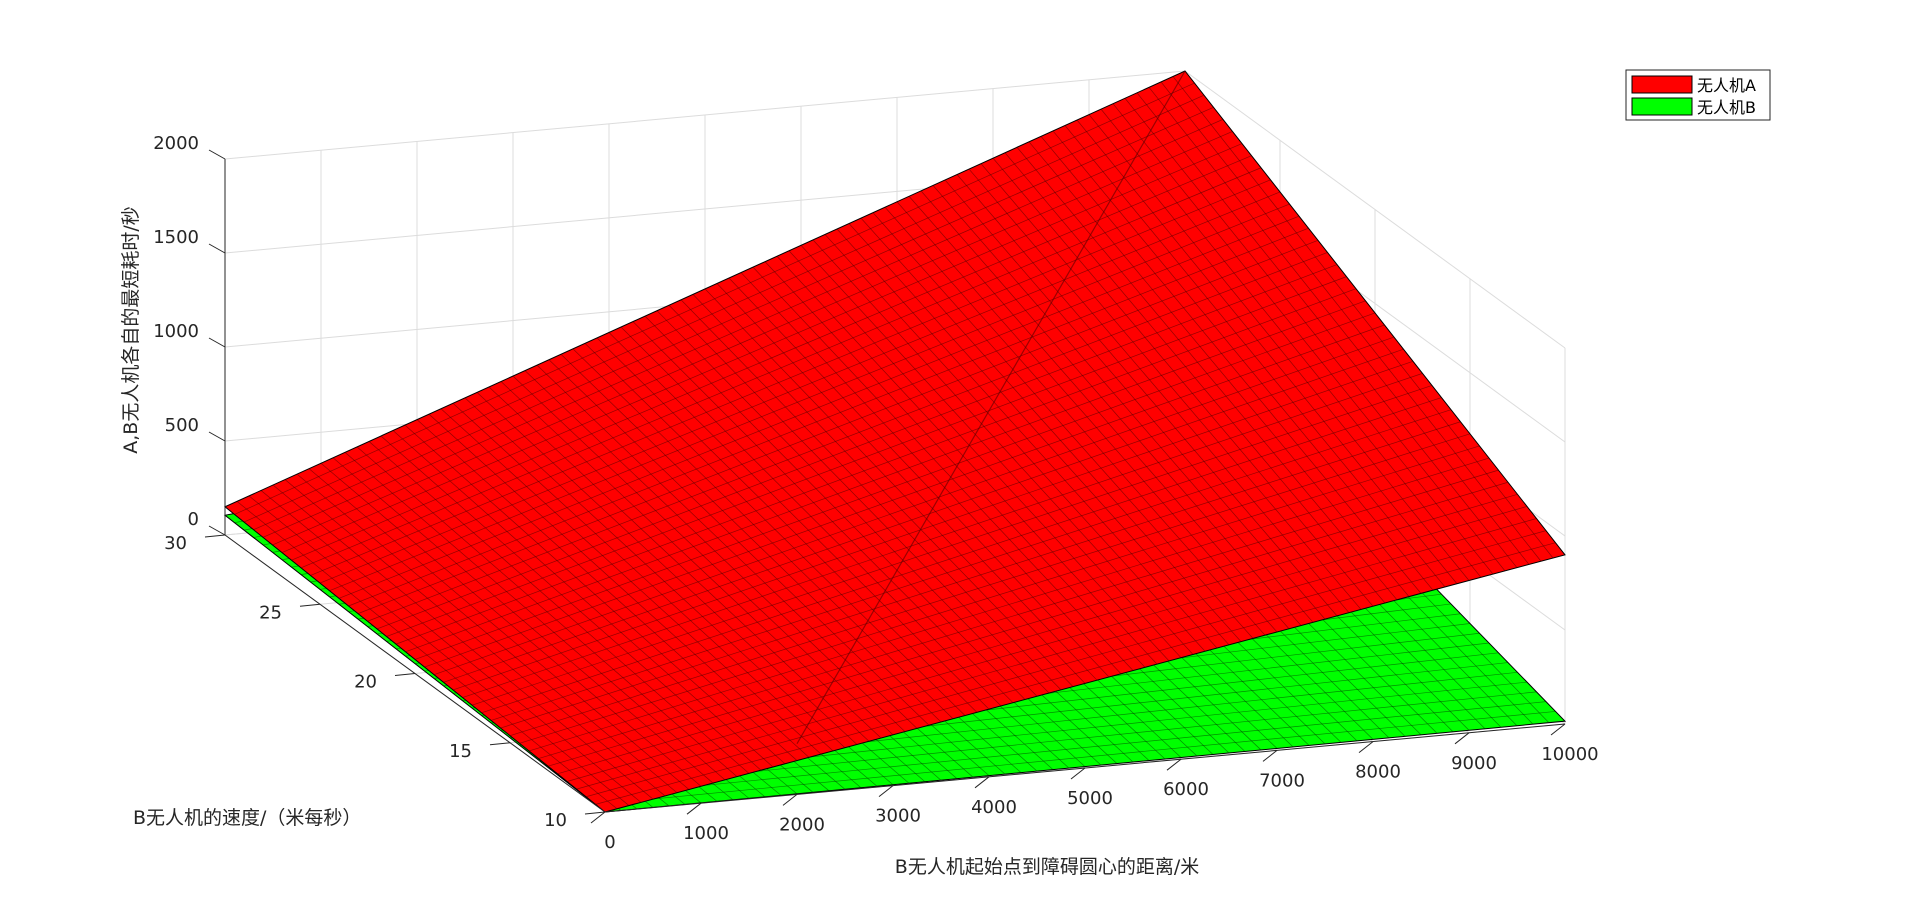 This screenshot has height=912, width=1920. What do you see at coordinates (1474, 763) in the screenshot?
I see `x-tick-label: 9000` at bounding box center [1474, 763].